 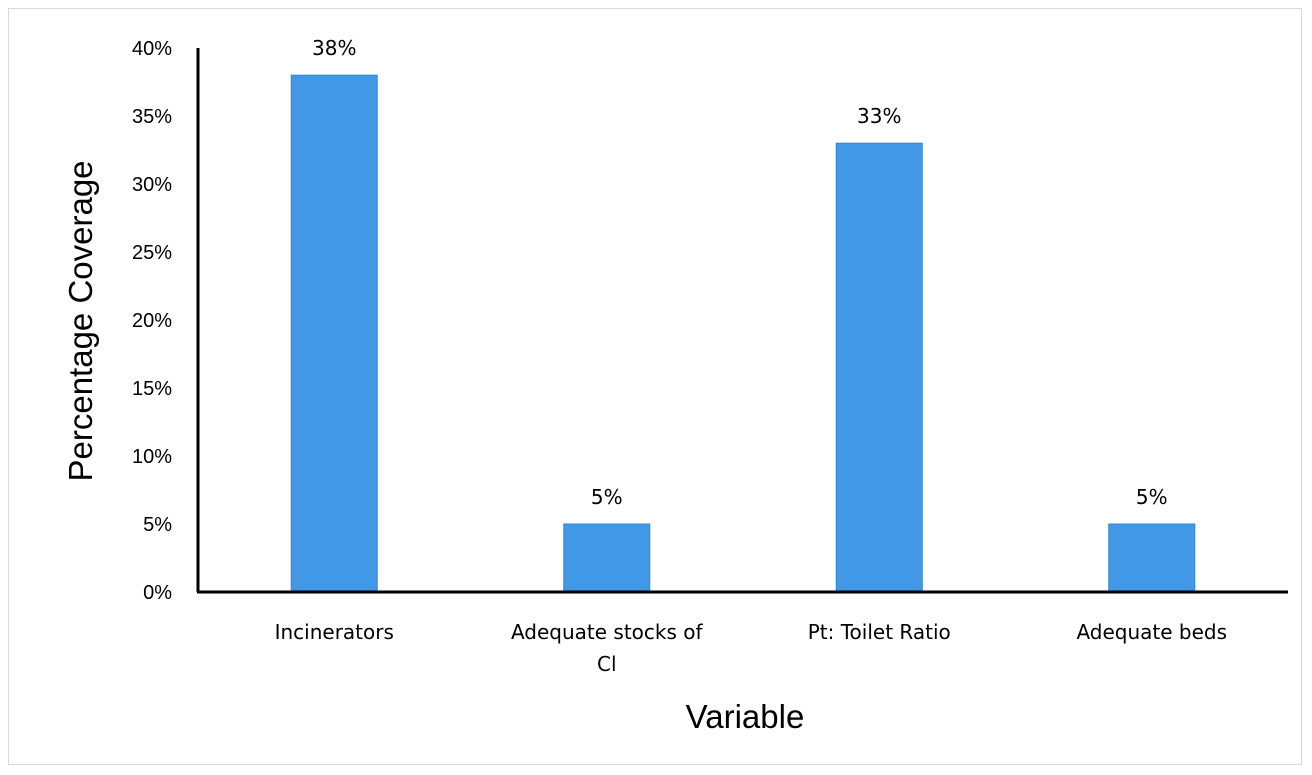 What do you see at coordinates (152, 389) in the screenshot?
I see `y-tick-label-3: 15%` at bounding box center [152, 389].